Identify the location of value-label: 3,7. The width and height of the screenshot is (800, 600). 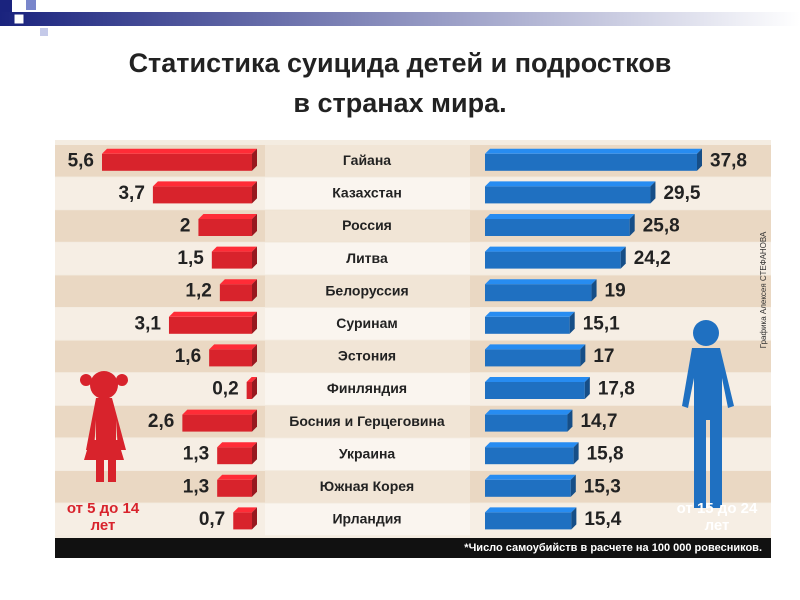
(131, 193).